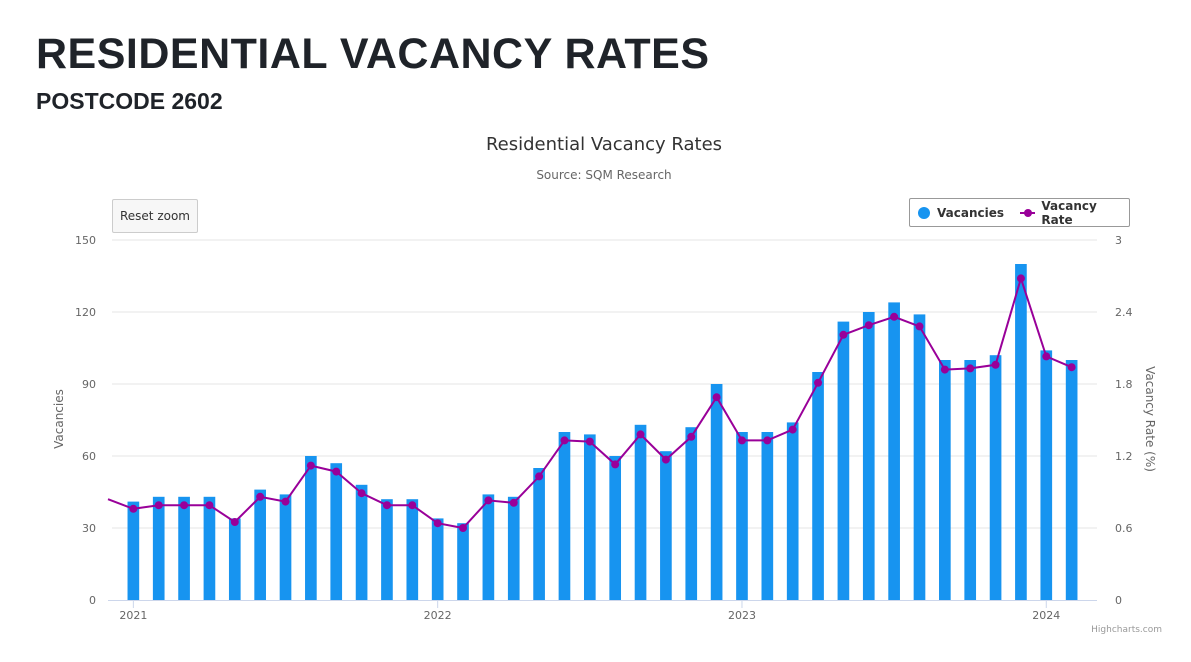 The width and height of the screenshot is (1191, 662). Describe the element at coordinates (1118, 600) in the screenshot. I see `y-right-tick-label: 0` at that location.